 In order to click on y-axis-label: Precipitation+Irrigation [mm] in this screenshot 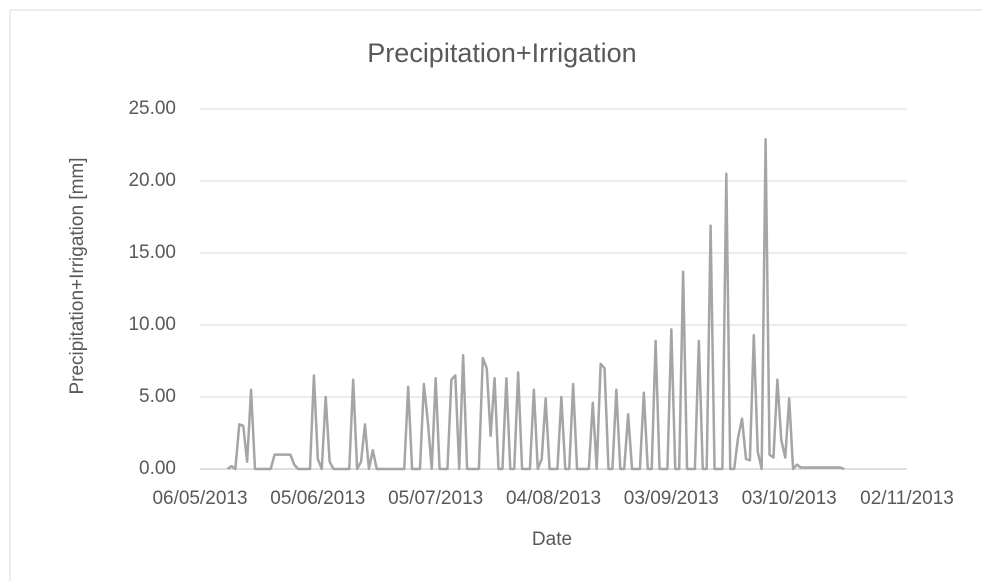, I will do `click(77, 276)`.